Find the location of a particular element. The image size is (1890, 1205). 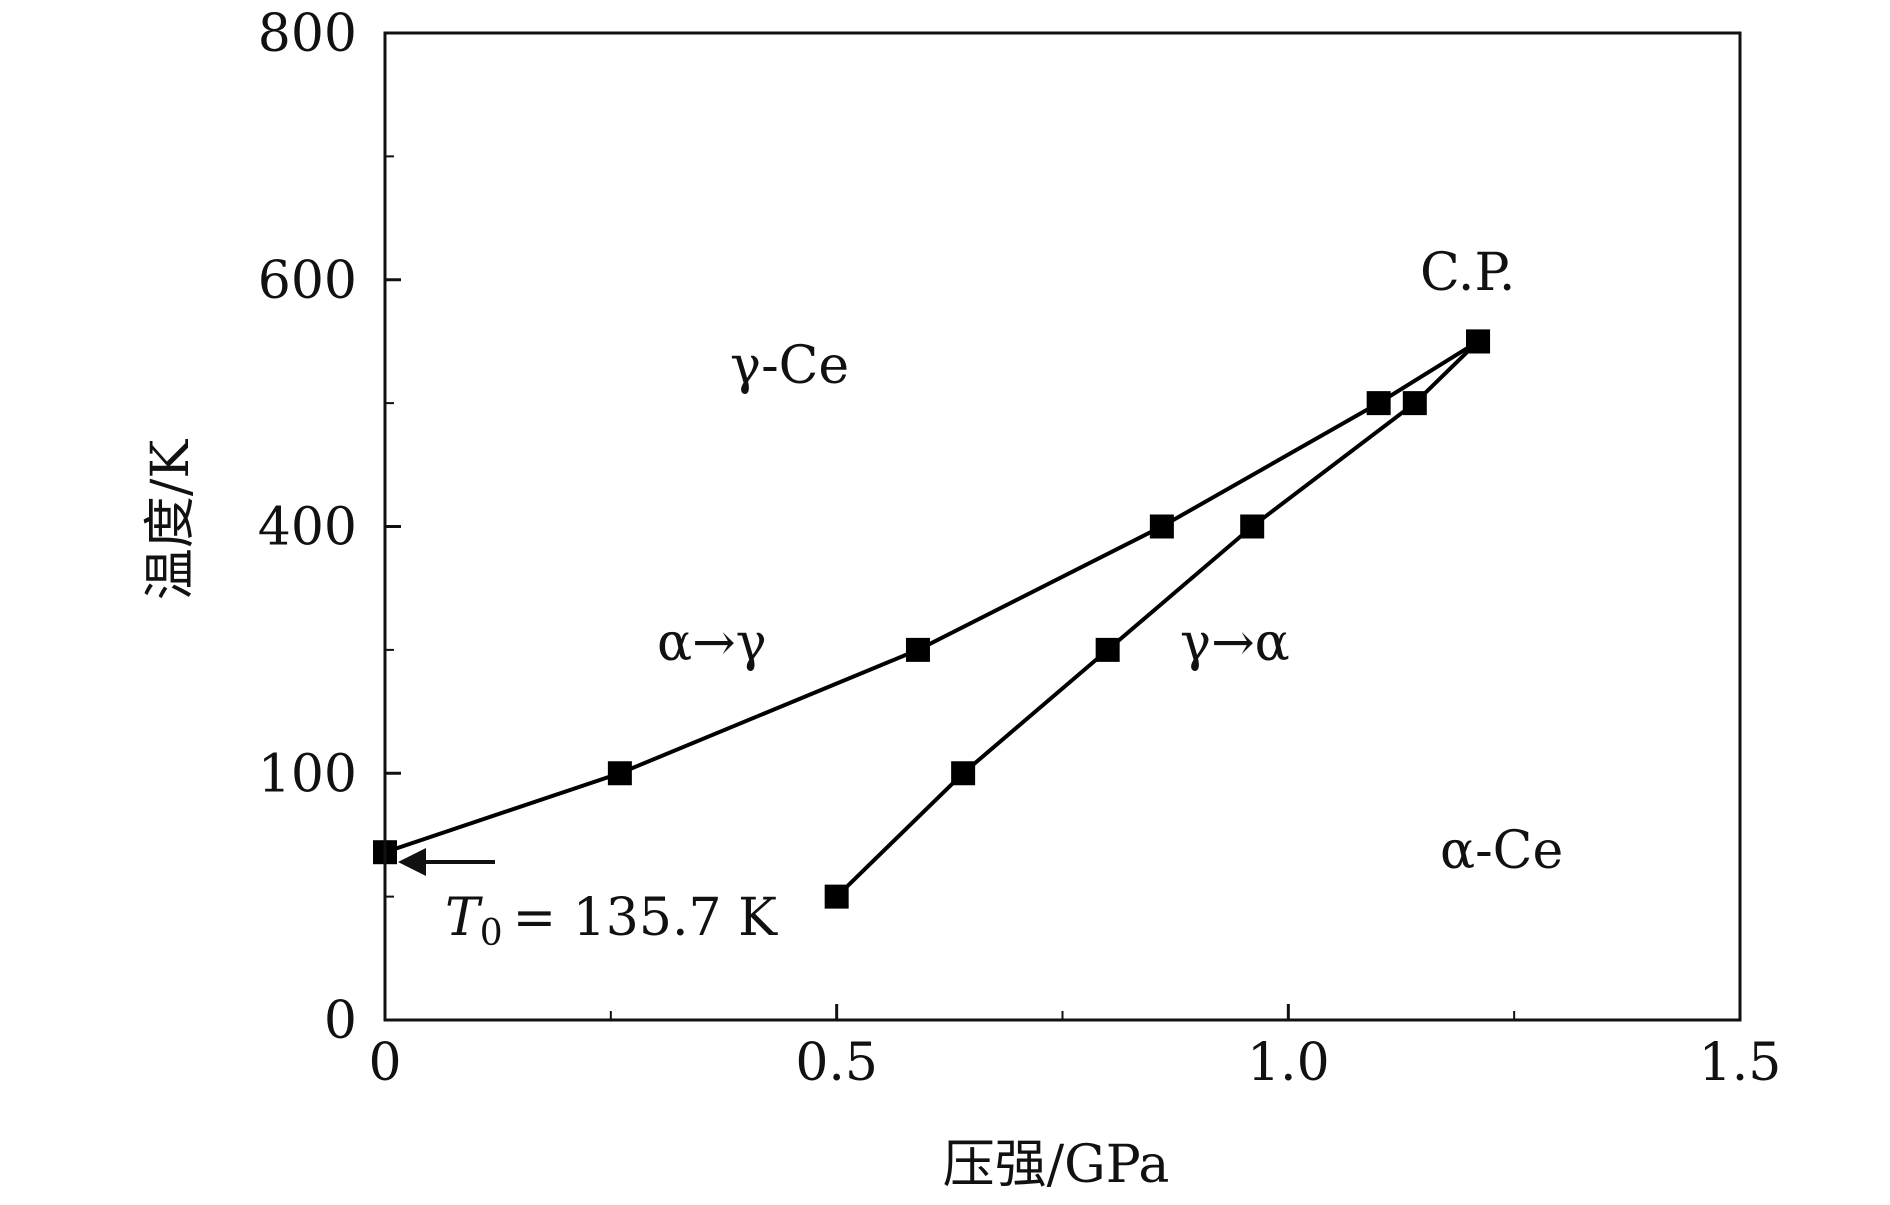

y-tick-labels: 0 100 400 600 800 is located at coordinates (307, 527).